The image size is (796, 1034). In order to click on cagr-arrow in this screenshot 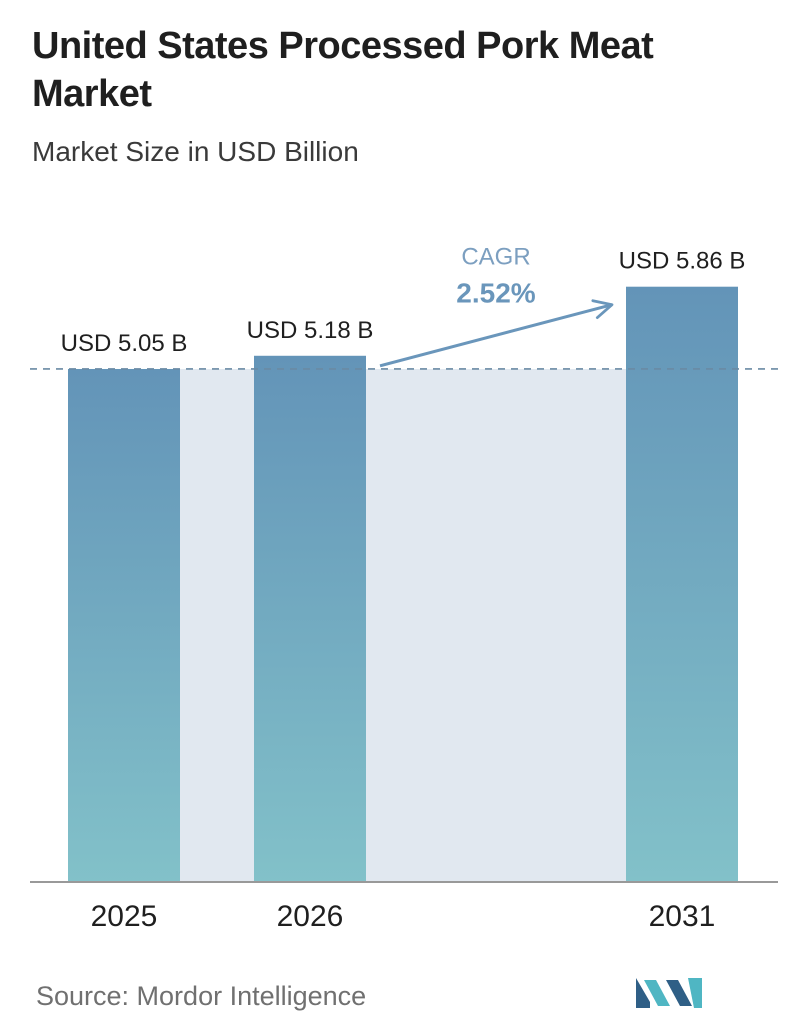, I will do `click(496, 333)`.